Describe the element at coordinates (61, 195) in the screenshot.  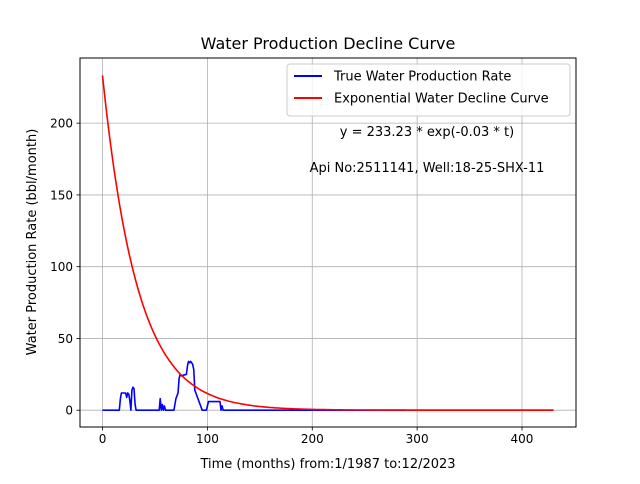
I see `y-tick-label: 150` at that location.